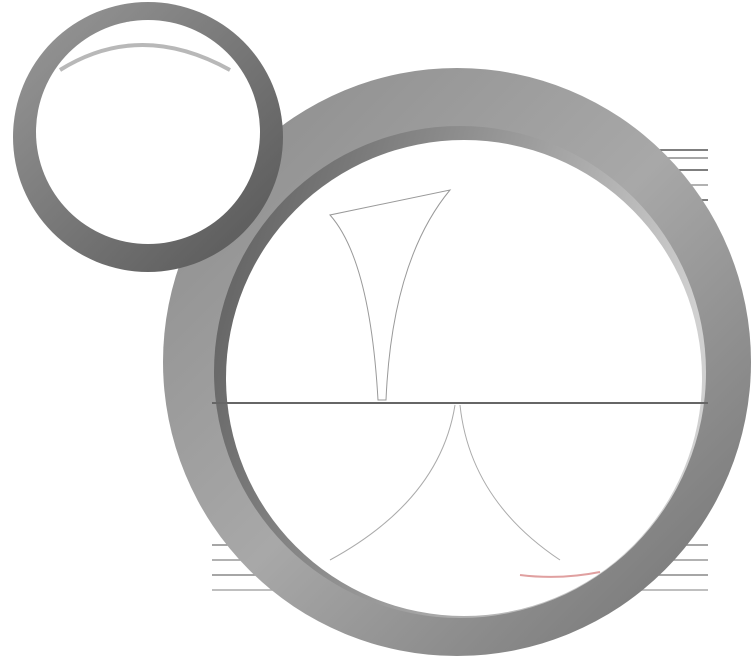  I want to click on red-tint, so click(560, 574).